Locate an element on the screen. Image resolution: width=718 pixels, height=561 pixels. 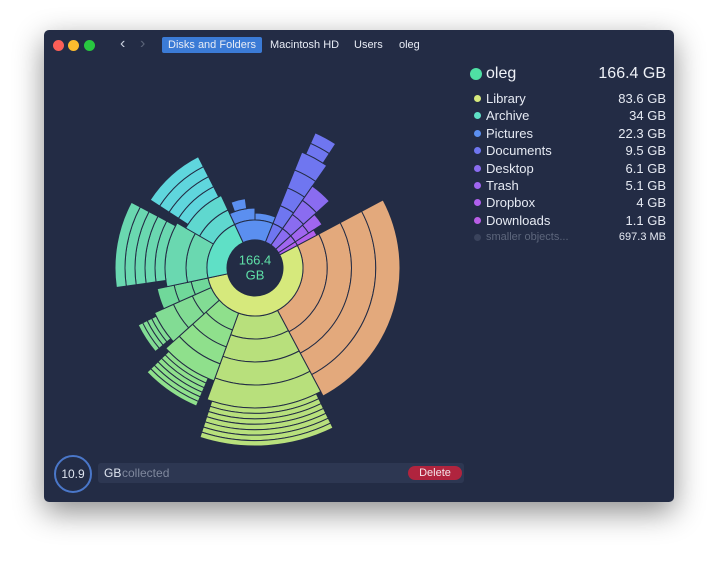
item-name: Documents is located at coordinates (519, 151).